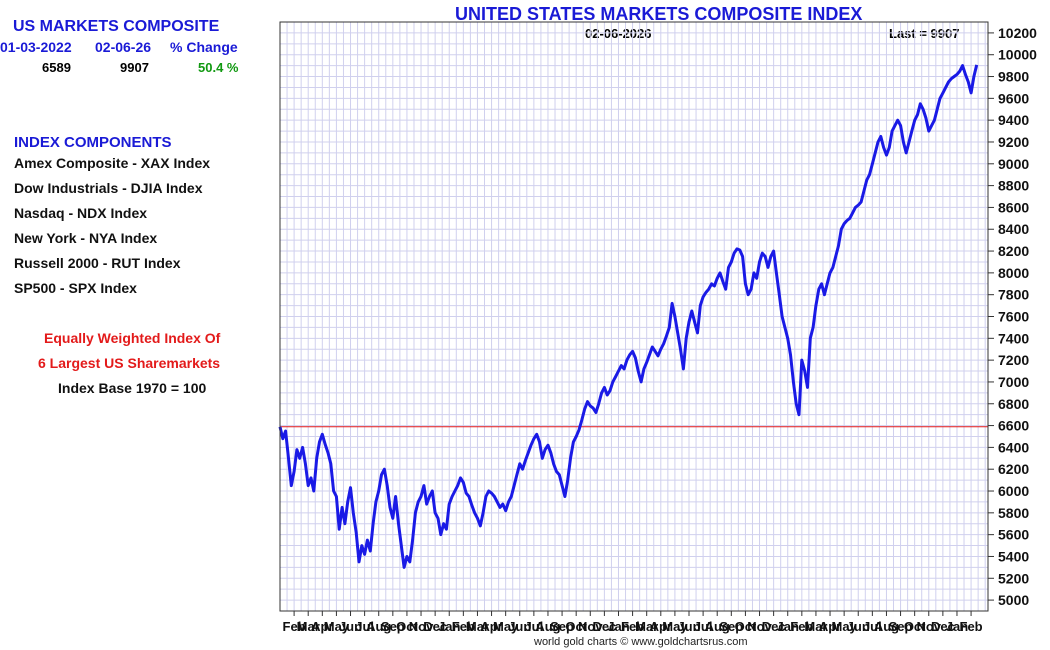  I want to click on y-tick-label: 8800, so click(1013, 186).